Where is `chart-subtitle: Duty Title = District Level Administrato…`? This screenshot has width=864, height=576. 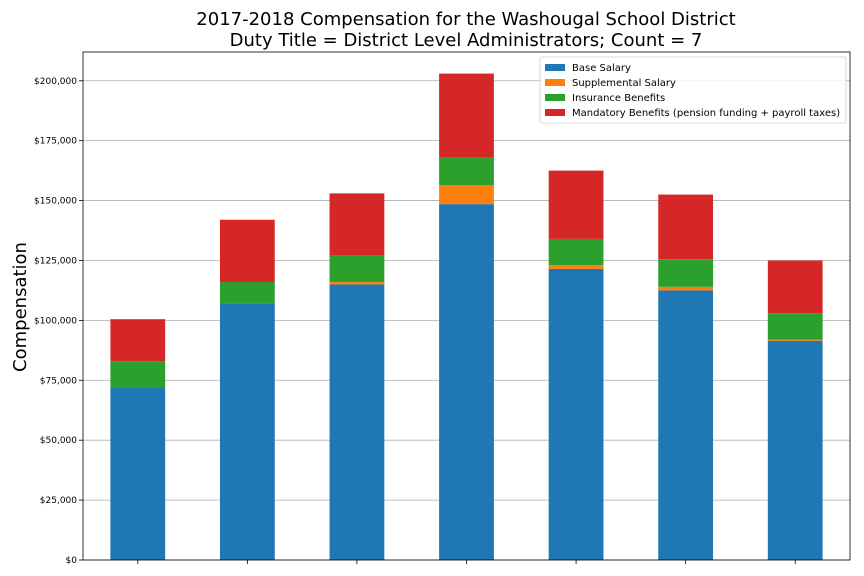 chart-subtitle: Duty Title = District Level Administrato… is located at coordinates (466, 40).